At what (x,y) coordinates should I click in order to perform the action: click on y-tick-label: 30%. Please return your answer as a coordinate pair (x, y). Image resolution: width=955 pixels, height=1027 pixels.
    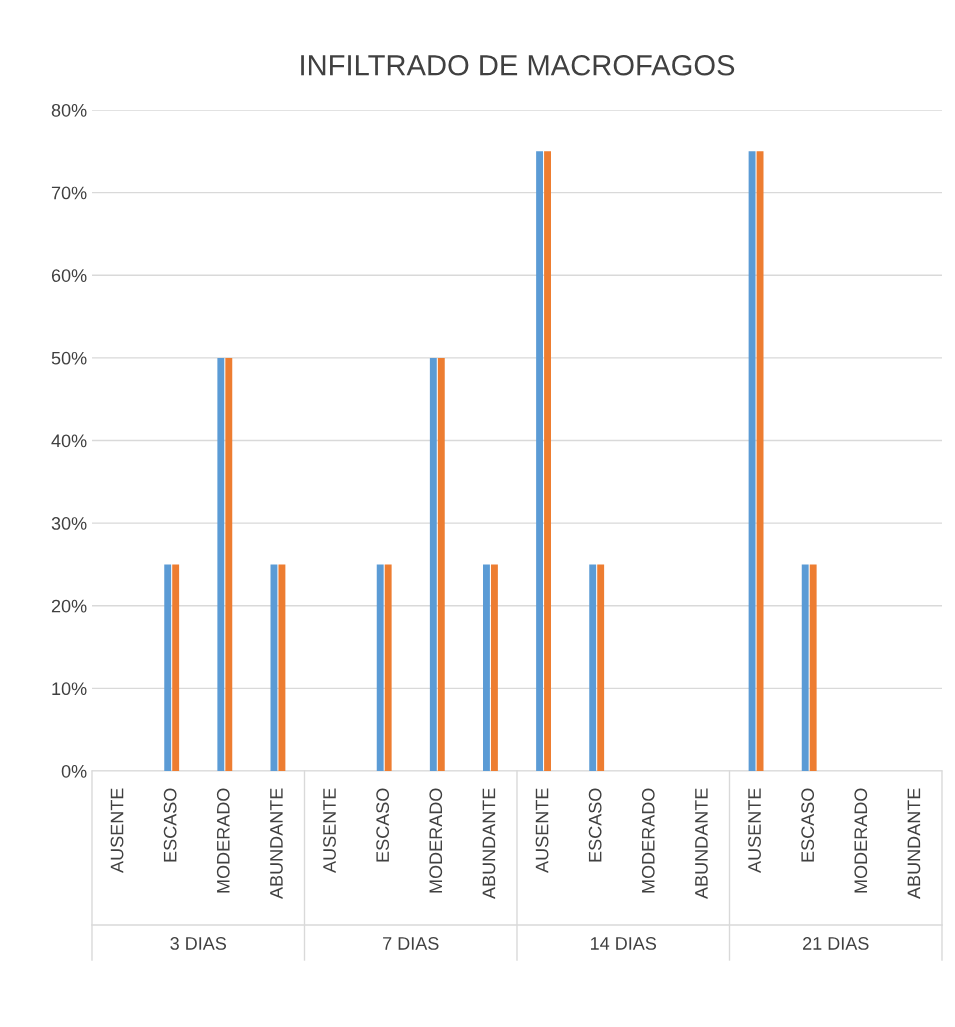
    Looking at the image, I should click on (69, 523).